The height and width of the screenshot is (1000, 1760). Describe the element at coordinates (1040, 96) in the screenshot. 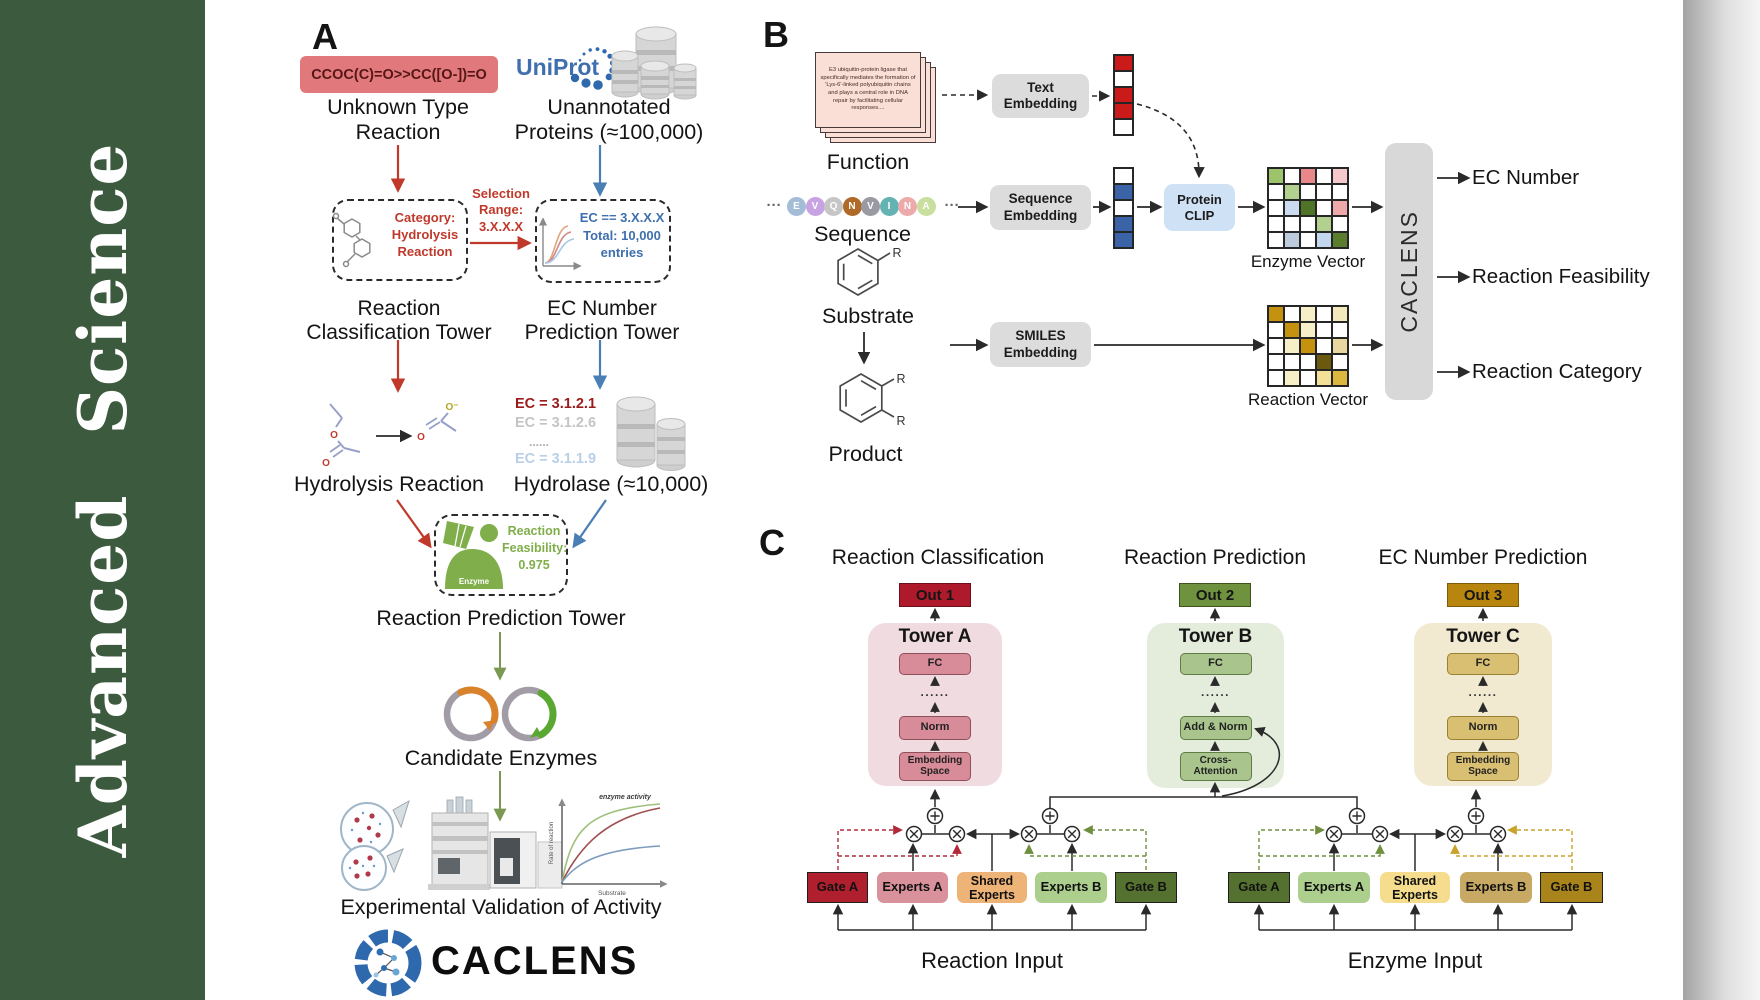

I see `text-embedding-box: Text Embedding` at that location.